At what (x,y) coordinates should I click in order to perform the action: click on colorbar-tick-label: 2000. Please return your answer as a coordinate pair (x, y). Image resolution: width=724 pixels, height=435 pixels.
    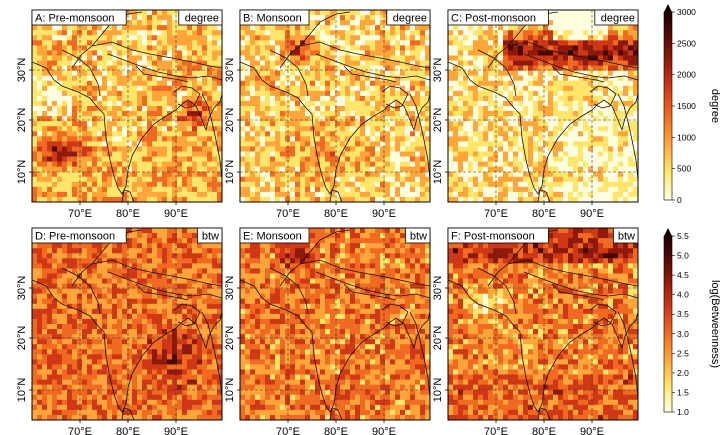
    Looking at the image, I should click on (686, 75).